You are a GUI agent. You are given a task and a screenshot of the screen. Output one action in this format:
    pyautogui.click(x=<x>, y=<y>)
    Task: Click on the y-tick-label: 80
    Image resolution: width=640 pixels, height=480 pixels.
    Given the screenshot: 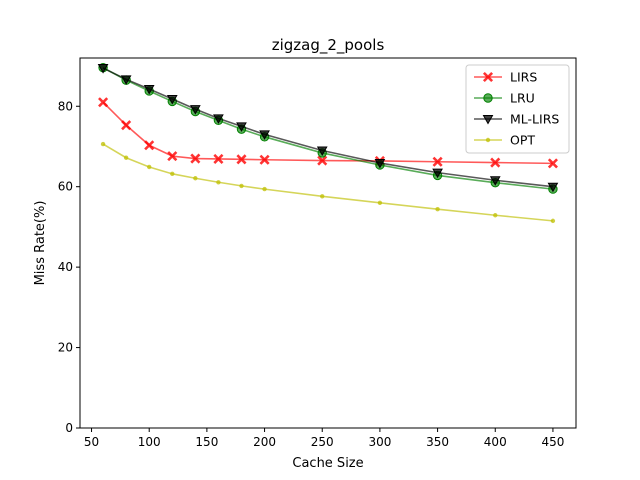 What is the action you would take?
    pyautogui.click(x=65, y=106)
    